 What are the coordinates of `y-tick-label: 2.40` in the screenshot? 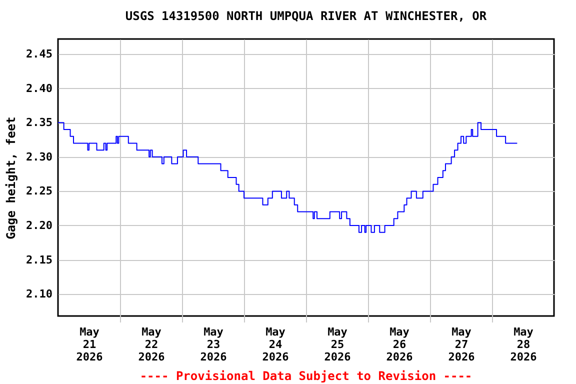 It's located at (39, 88).